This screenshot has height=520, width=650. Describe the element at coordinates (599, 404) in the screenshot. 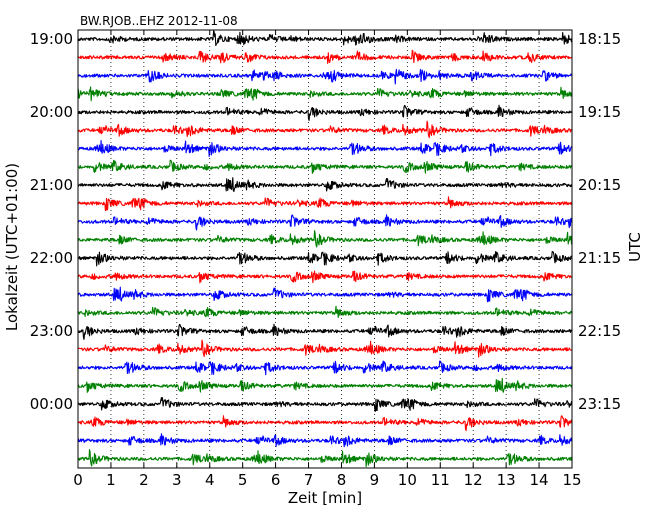

I see `right-time-label: 23:15` at that location.